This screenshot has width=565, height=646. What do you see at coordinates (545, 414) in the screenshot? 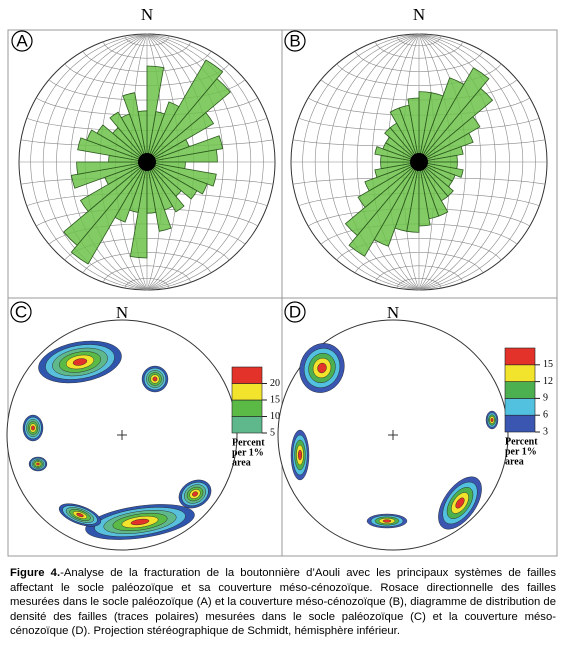
I see `legend-tick-label: 6` at bounding box center [545, 414].